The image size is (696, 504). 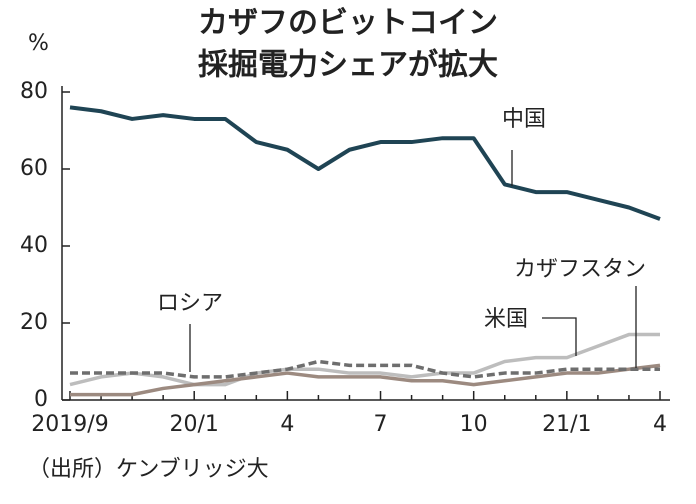 I want to click on series-label: ロシア, so click(x=190, y=303).